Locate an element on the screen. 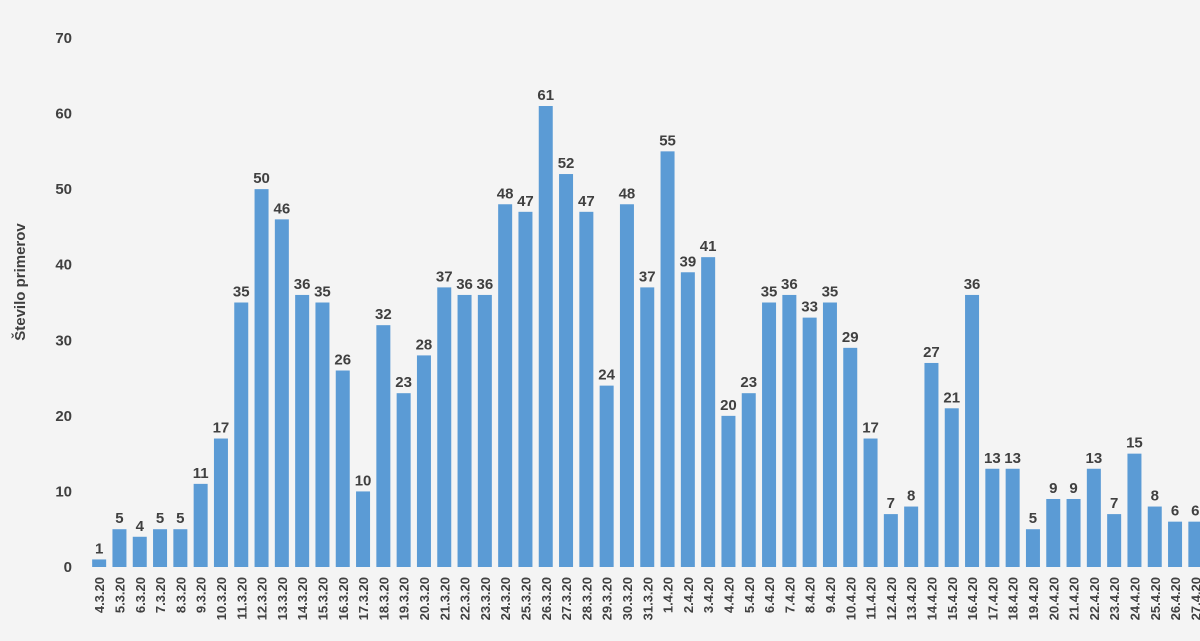 The image size is (1200, 641). x-tick-label: 14.4.20 is located at coordinates (931, 598).